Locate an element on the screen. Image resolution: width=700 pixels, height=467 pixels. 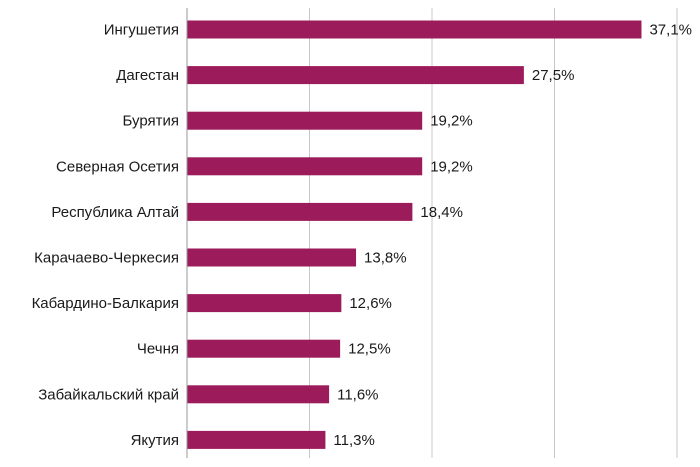
value-label: 12,5% is located at coordinates (369, 349).